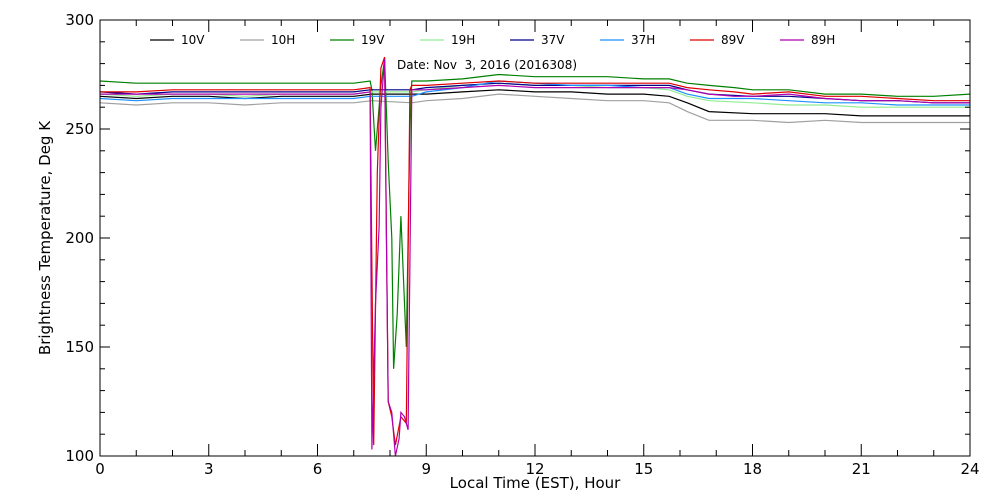 This screenshot has width=1000, height=500. I want to click on legend-label-89h: 89H, so click(823, 40).